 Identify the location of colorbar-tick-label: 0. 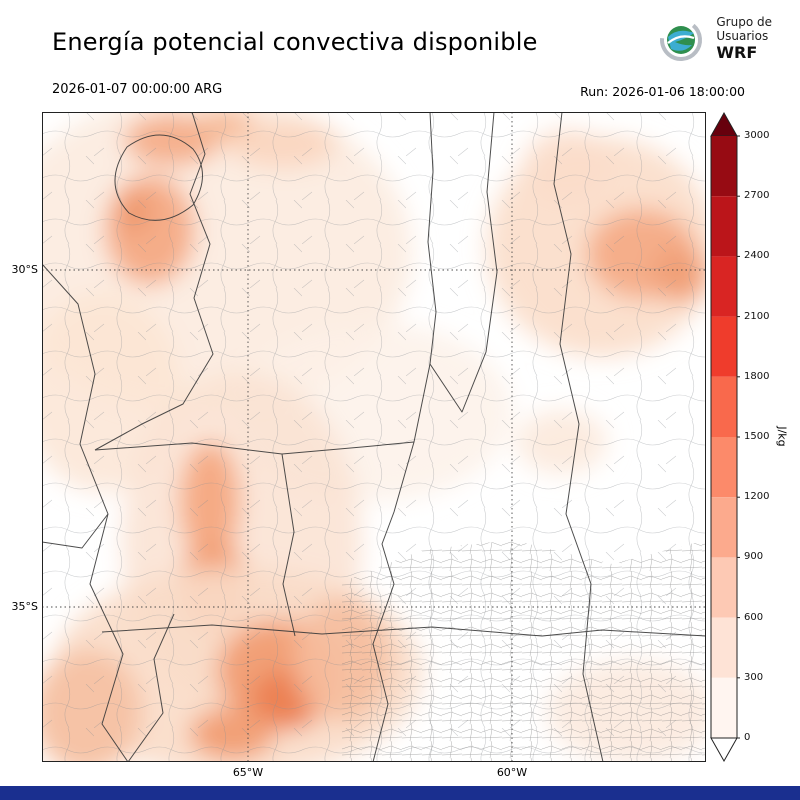
(747, 737).